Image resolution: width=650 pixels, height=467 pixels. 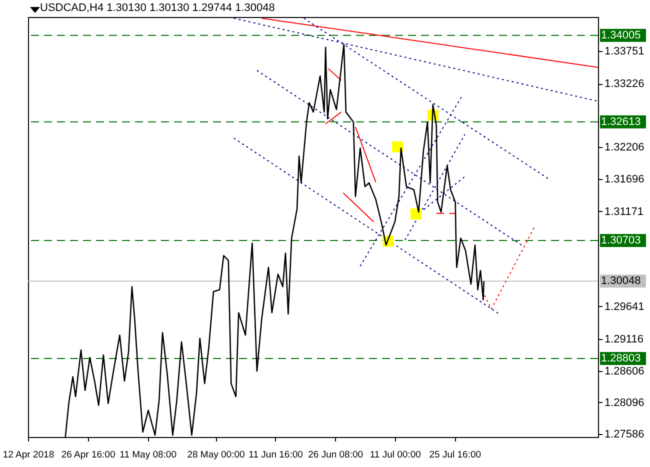 I want to click on chart-title: USDCAD,H4 1.30130 1.30130 1.29744 1.30048, so click(x=157, y=8).